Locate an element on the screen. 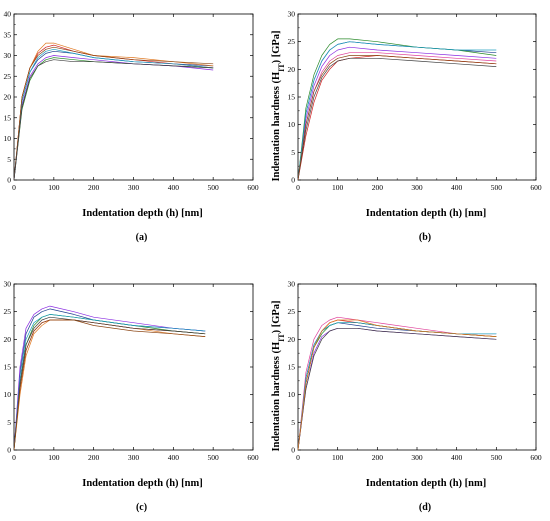 The image size is (550, 521). y-tick-label-a: 5 is located at coordinates (9, 159).